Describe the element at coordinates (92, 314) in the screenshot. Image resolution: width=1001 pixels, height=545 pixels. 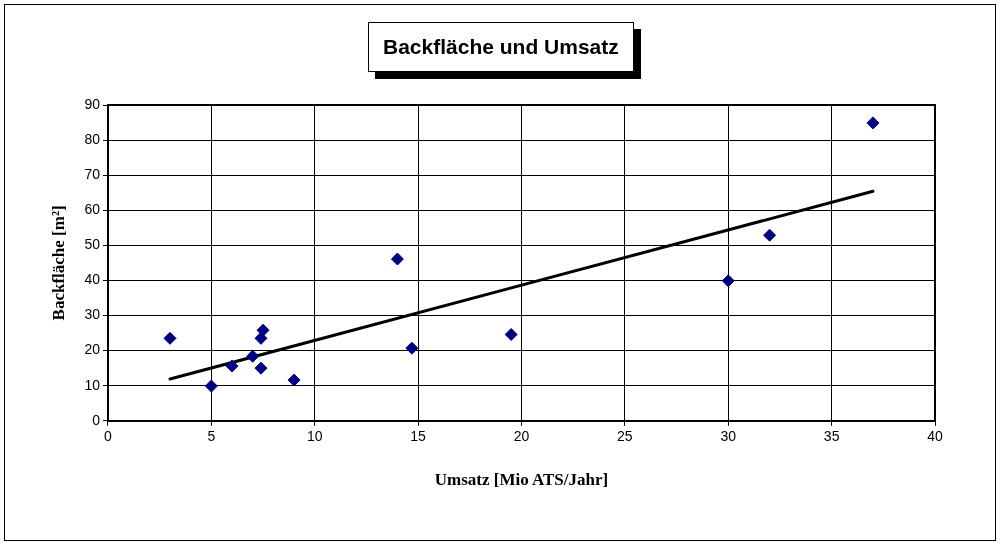
I see `y-tick-label: 30` at that location.